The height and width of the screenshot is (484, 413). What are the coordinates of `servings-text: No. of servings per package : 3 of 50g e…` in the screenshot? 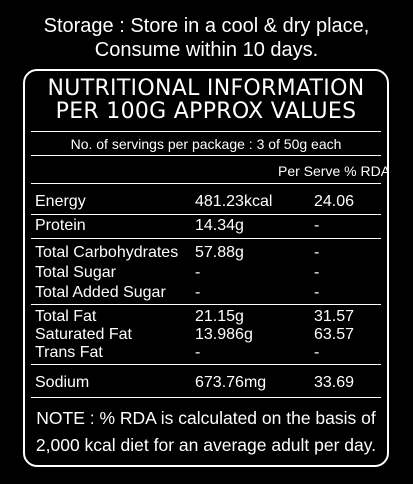 It's located at (206, 144).